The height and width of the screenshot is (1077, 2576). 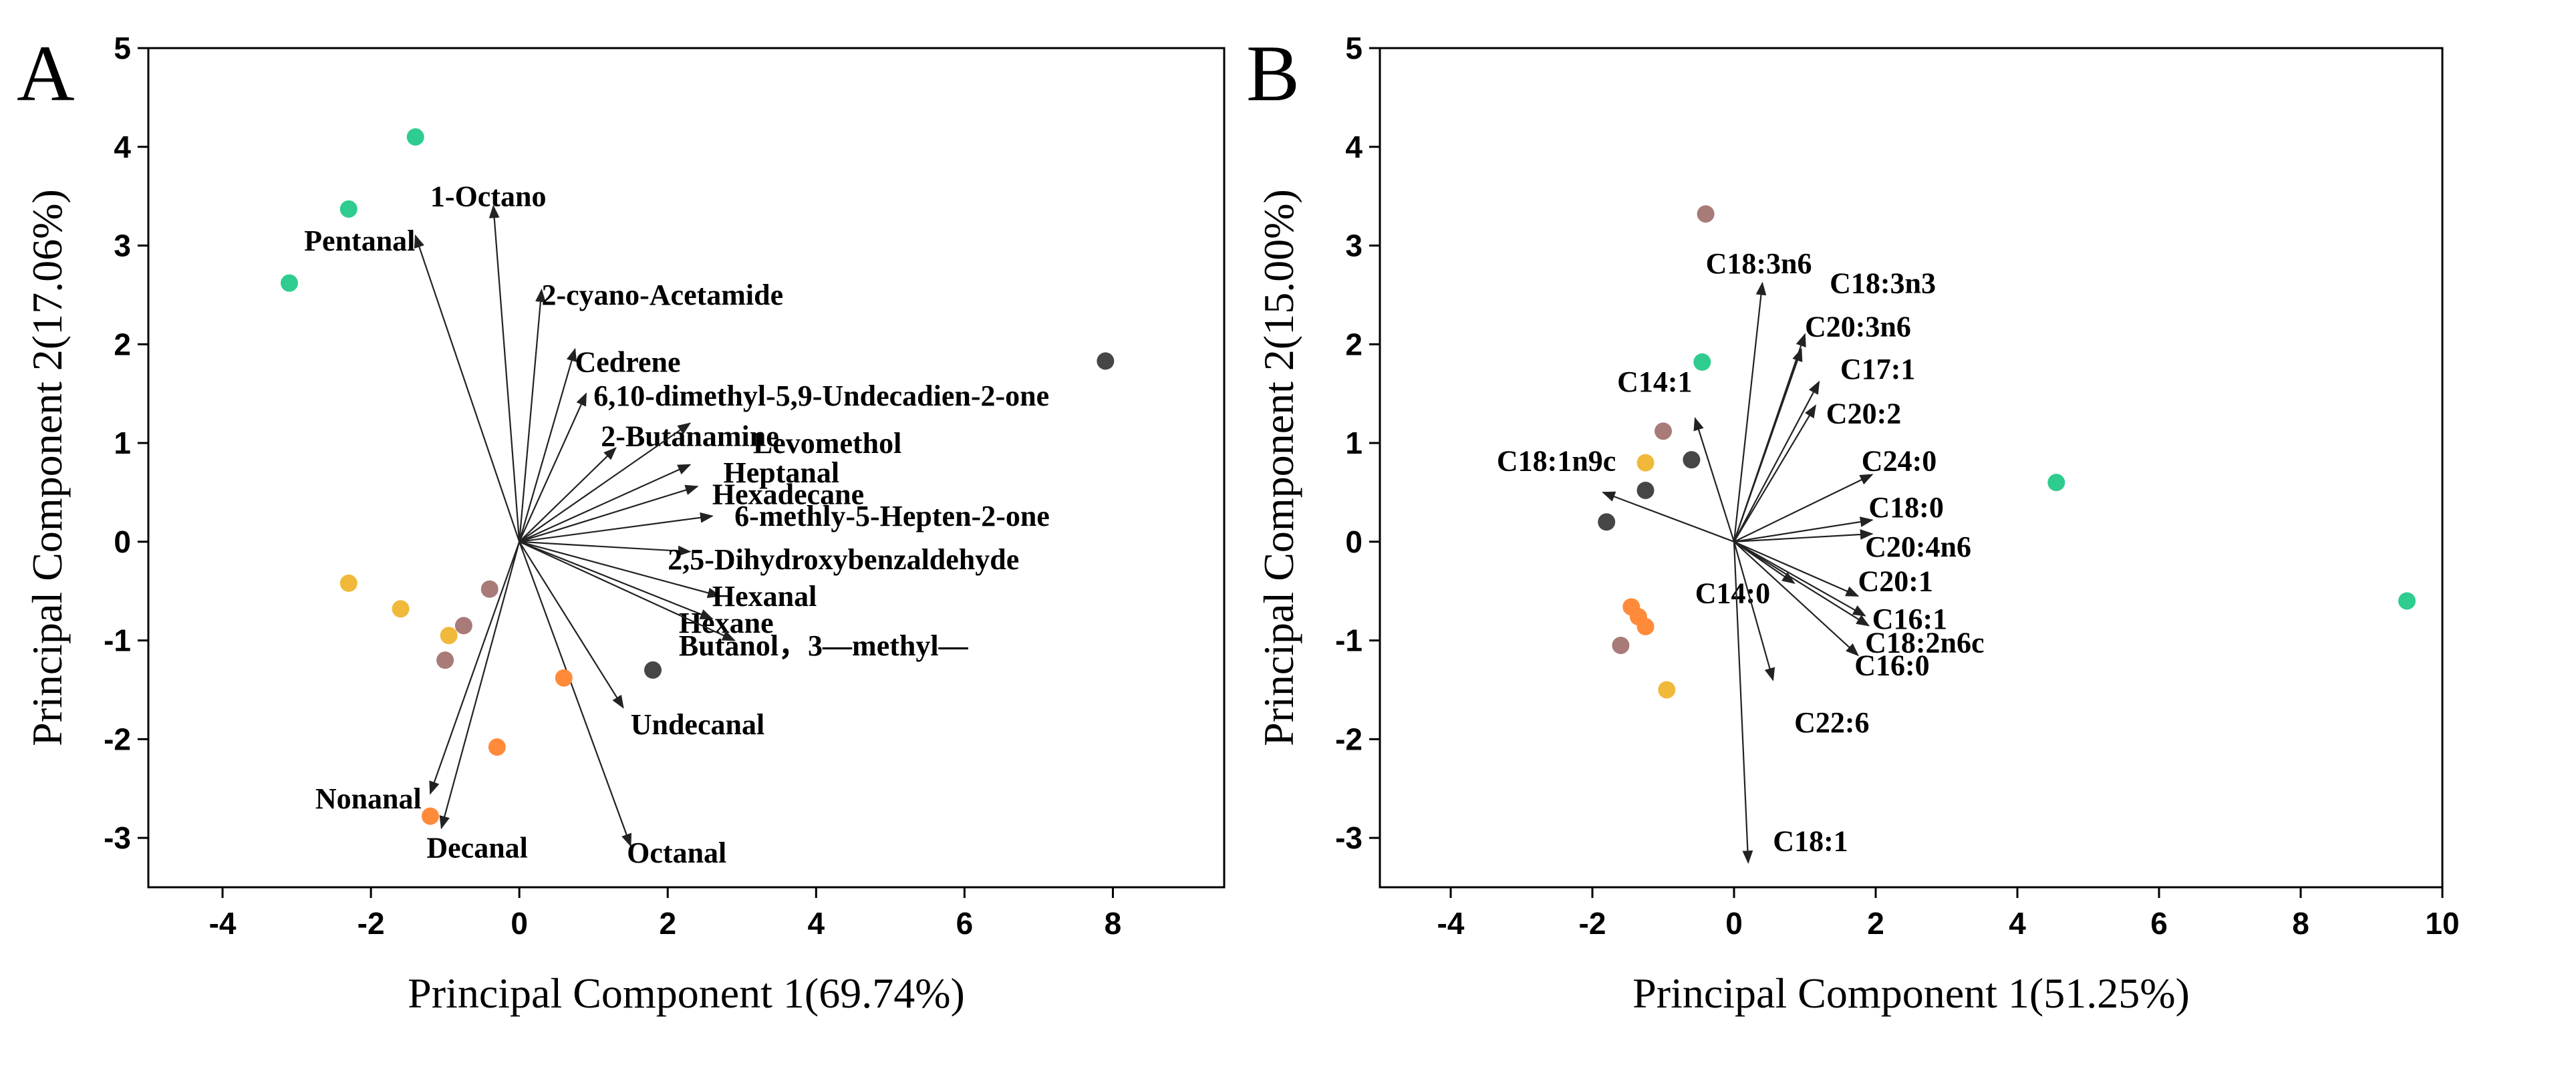 What do you see at coordinates (1810, 840) in the screenshot?
I see `loading-label: C18:1` at bounding box center [1810, 840].